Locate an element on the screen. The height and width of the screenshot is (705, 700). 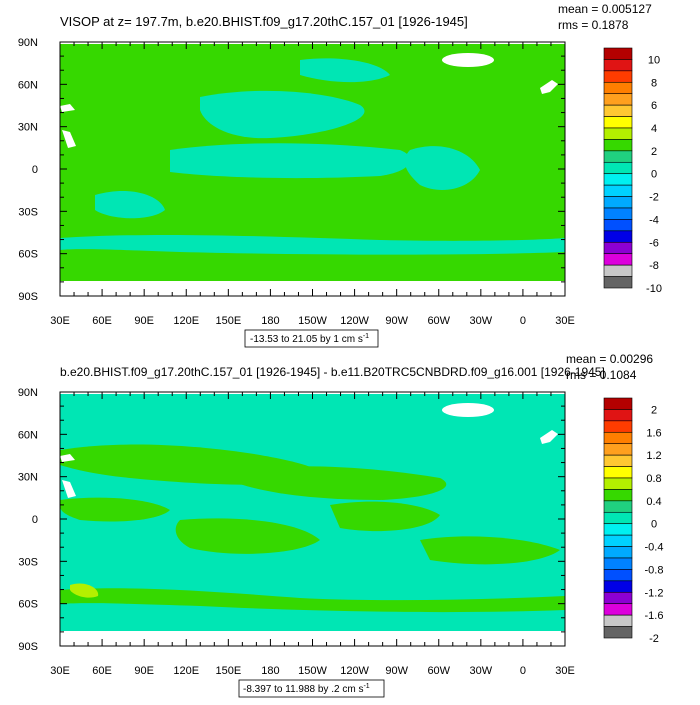
panel-1-band-atlantic is located at coordinates (442, 168).